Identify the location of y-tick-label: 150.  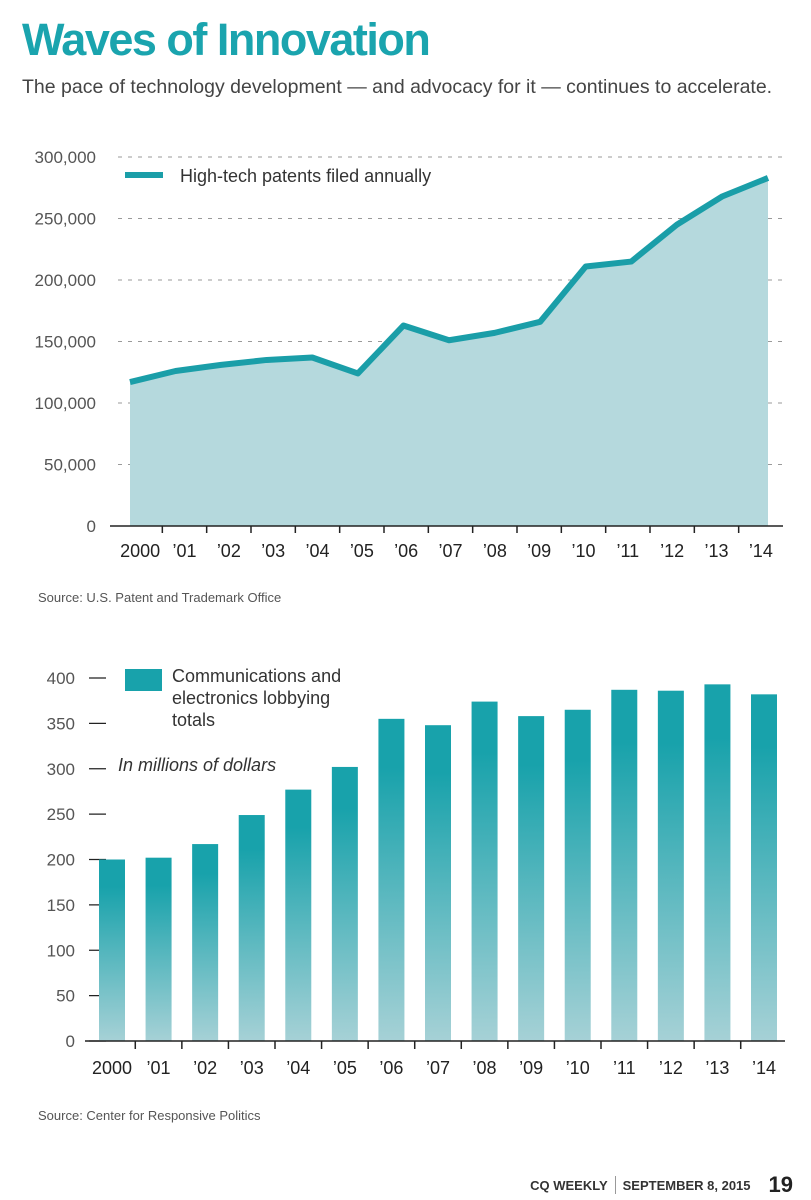
(61, 905).